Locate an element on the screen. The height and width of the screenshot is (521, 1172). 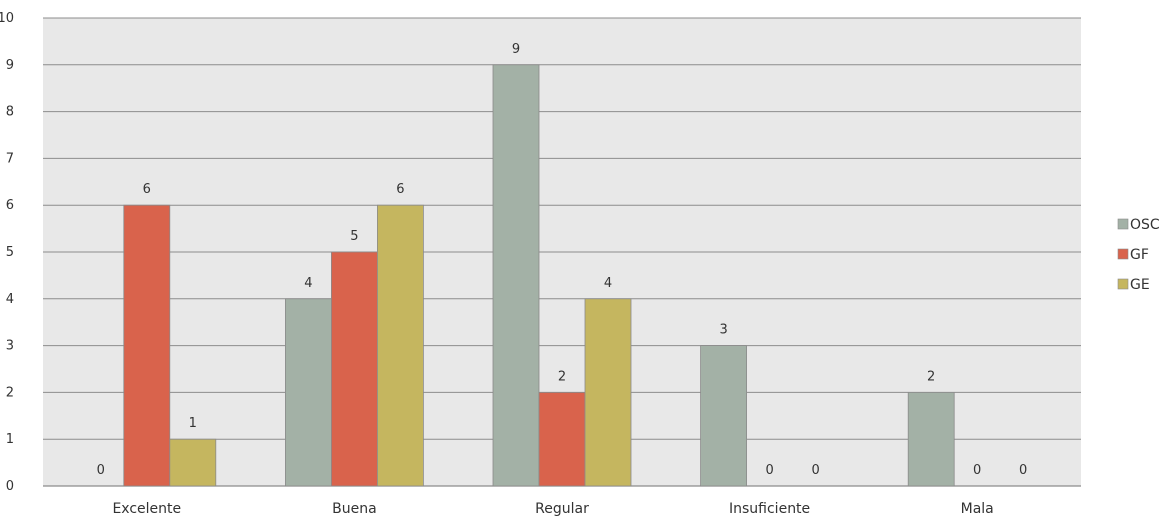
legend-label-osc: OSC is located at coordinates (1145, 225).